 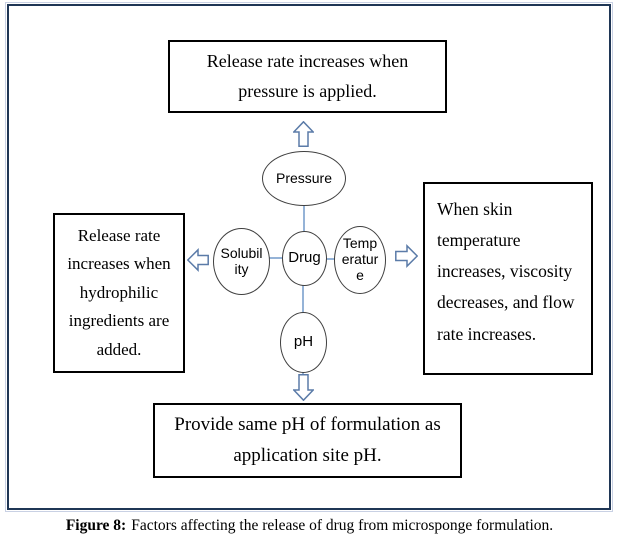 What do you see at coordinates (197, 262) in the screenshot?
I see `arrow-left-icon` at bounding box center [197, 262].